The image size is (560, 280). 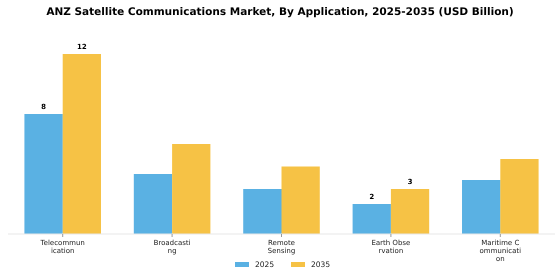 I want to click on chart-title: ANZ Satellite Communications Market, By Application, 2025-2035 (USD Billion), so click(x=280, y=12).